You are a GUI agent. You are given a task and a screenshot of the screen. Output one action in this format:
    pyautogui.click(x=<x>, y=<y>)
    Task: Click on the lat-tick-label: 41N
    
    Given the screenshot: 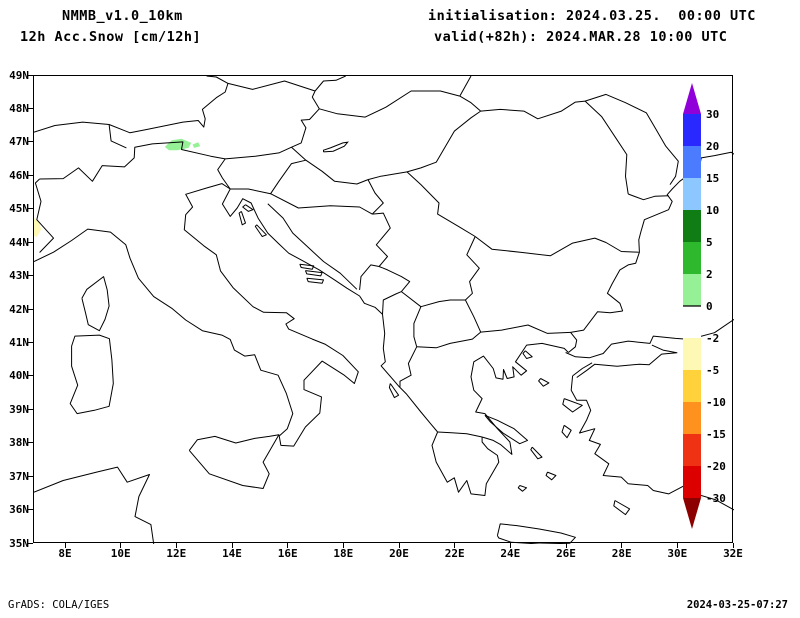 What is the action you would take?
    pyautogui.click(x=19, y=342)
    